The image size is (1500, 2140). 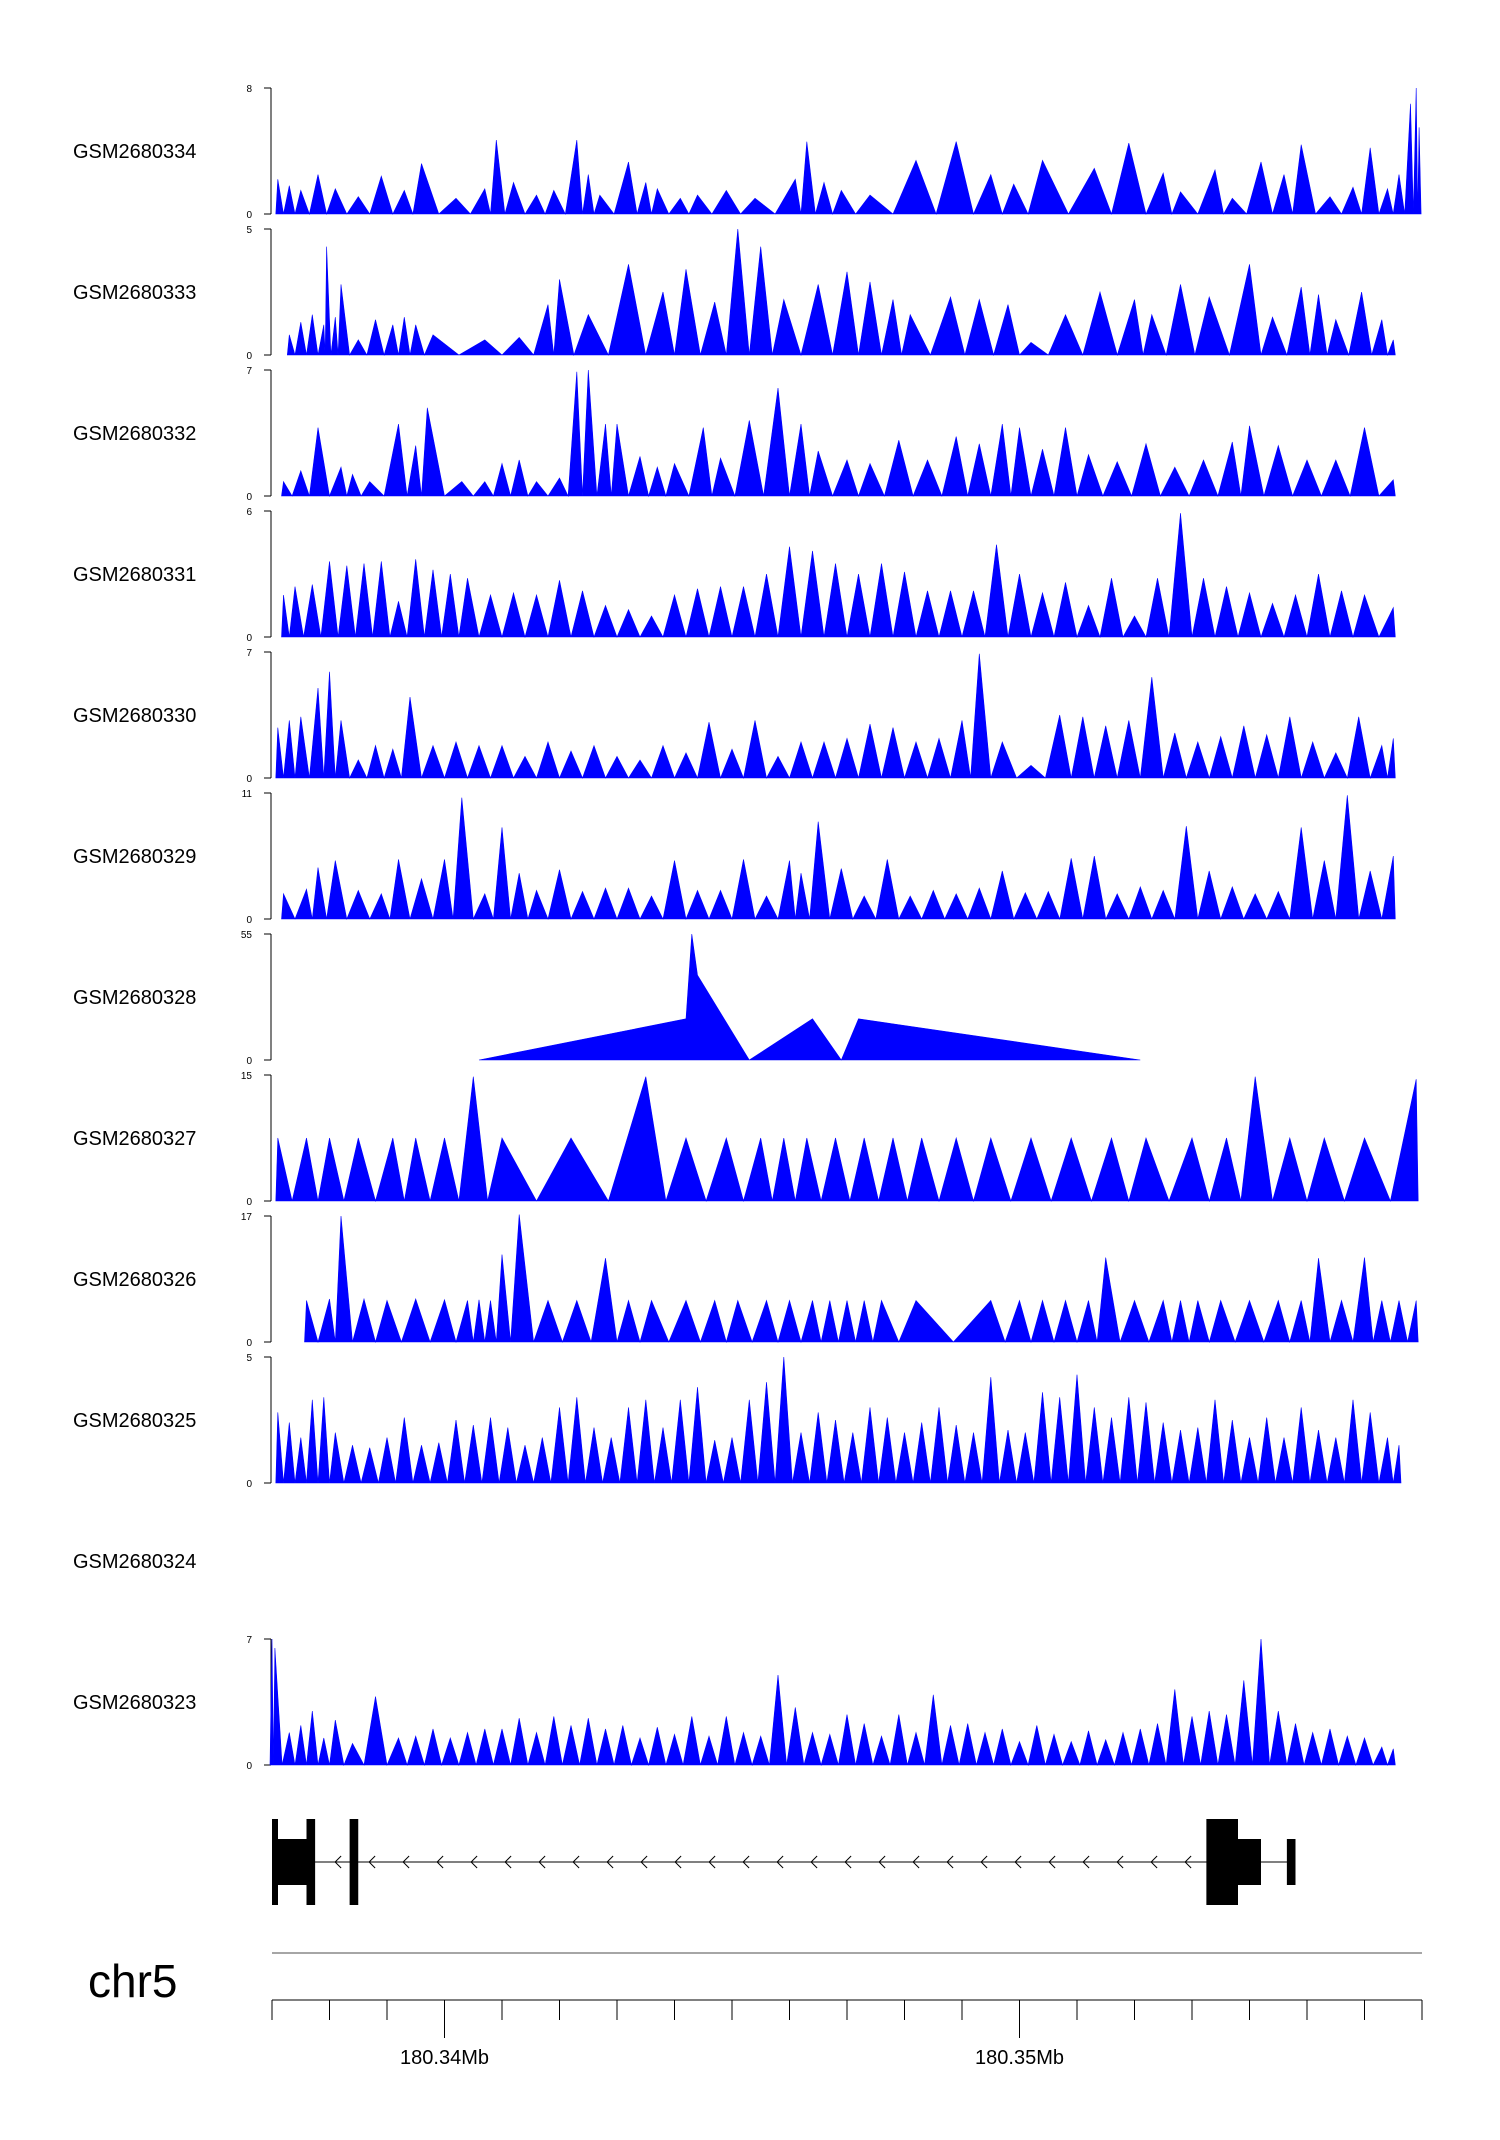 I want to click on track-label: GSM2680333, so click(x=134, y=293).